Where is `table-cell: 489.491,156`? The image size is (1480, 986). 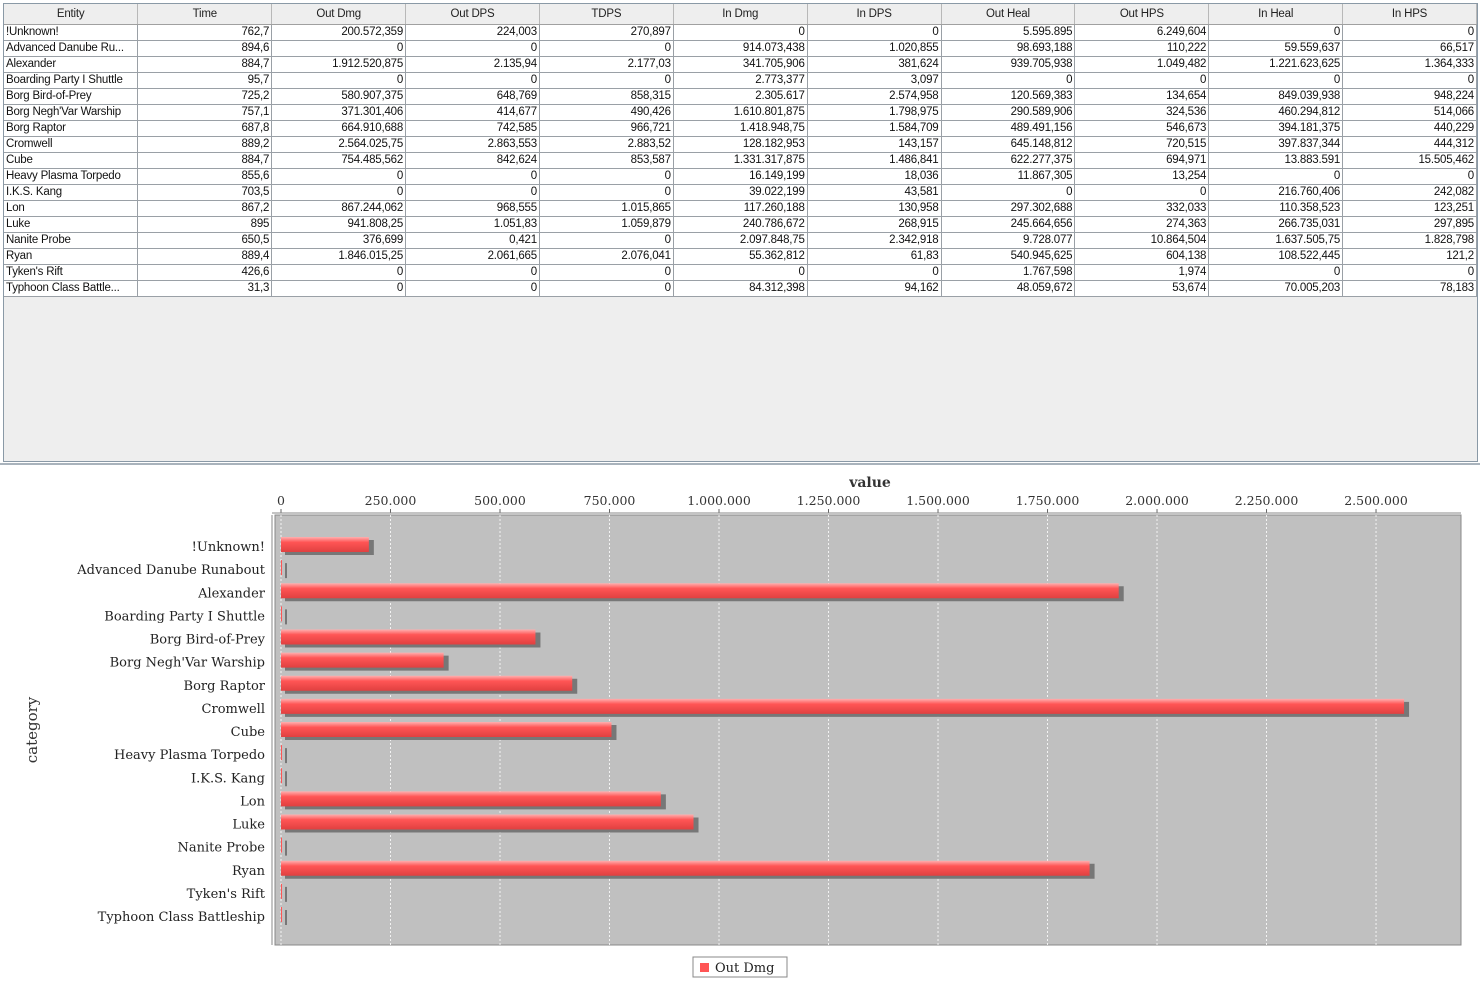 table-cell: 489.491,156 is located at coordinates (1008, 128).